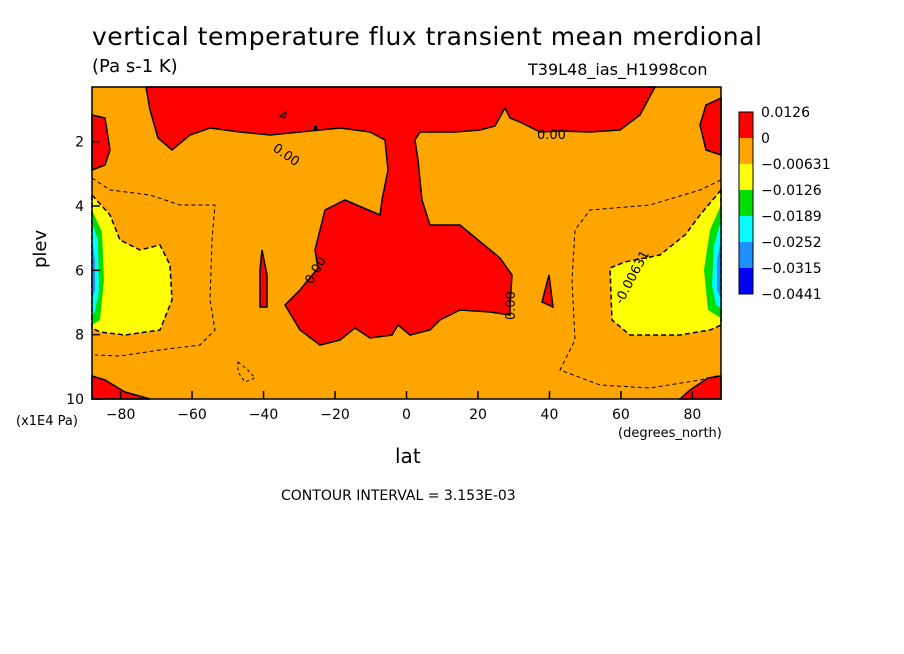 Image resolution: width=904 pixels, height=654 pixels. What do you see at coordinates (192, 415) in the screenshot?
I see `x-tick-label: −60` at bounding box center [192, 415].